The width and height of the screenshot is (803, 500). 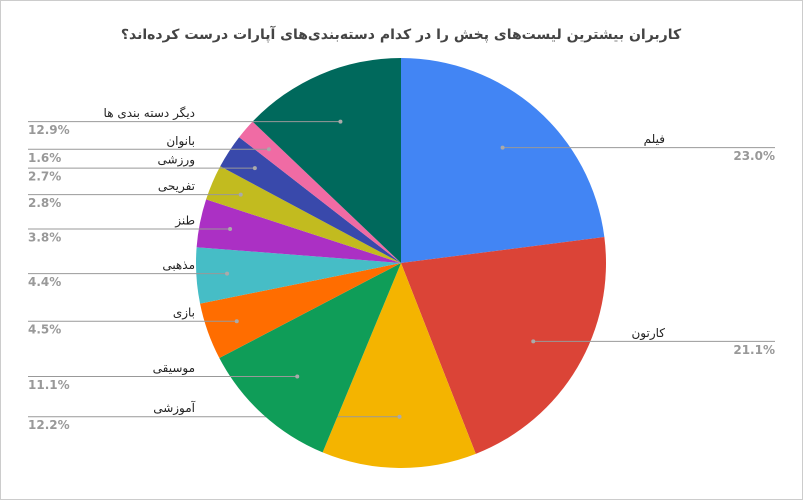 What do you see at coordinates (176, 186) in the screenshot?
I see `slice-label: تفریحی` at bounding box center [176, 186].